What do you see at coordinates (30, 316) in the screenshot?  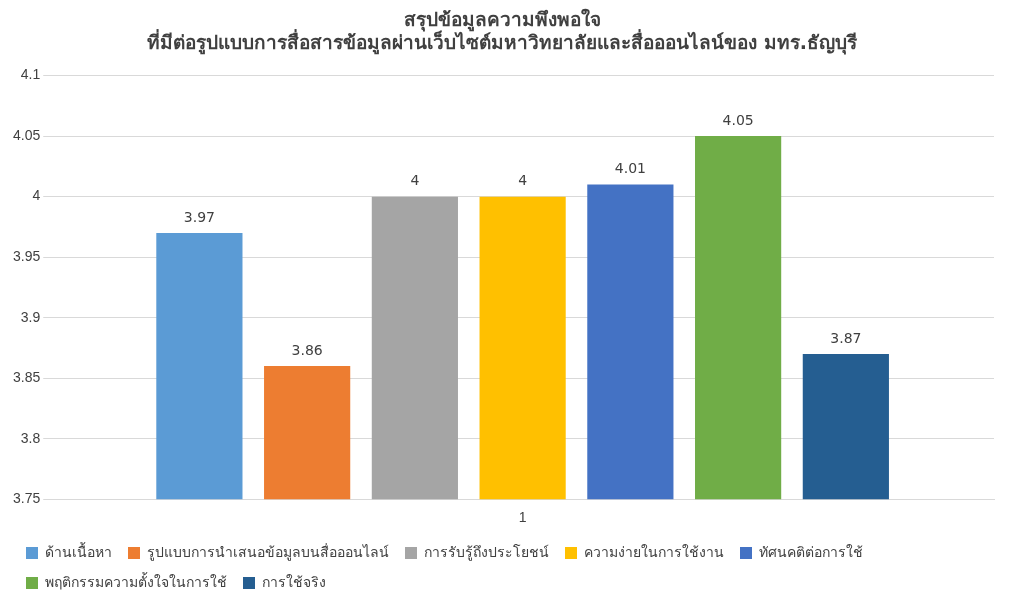 I see `y-tick-label: 3.9` at bounding box center [30, 316].